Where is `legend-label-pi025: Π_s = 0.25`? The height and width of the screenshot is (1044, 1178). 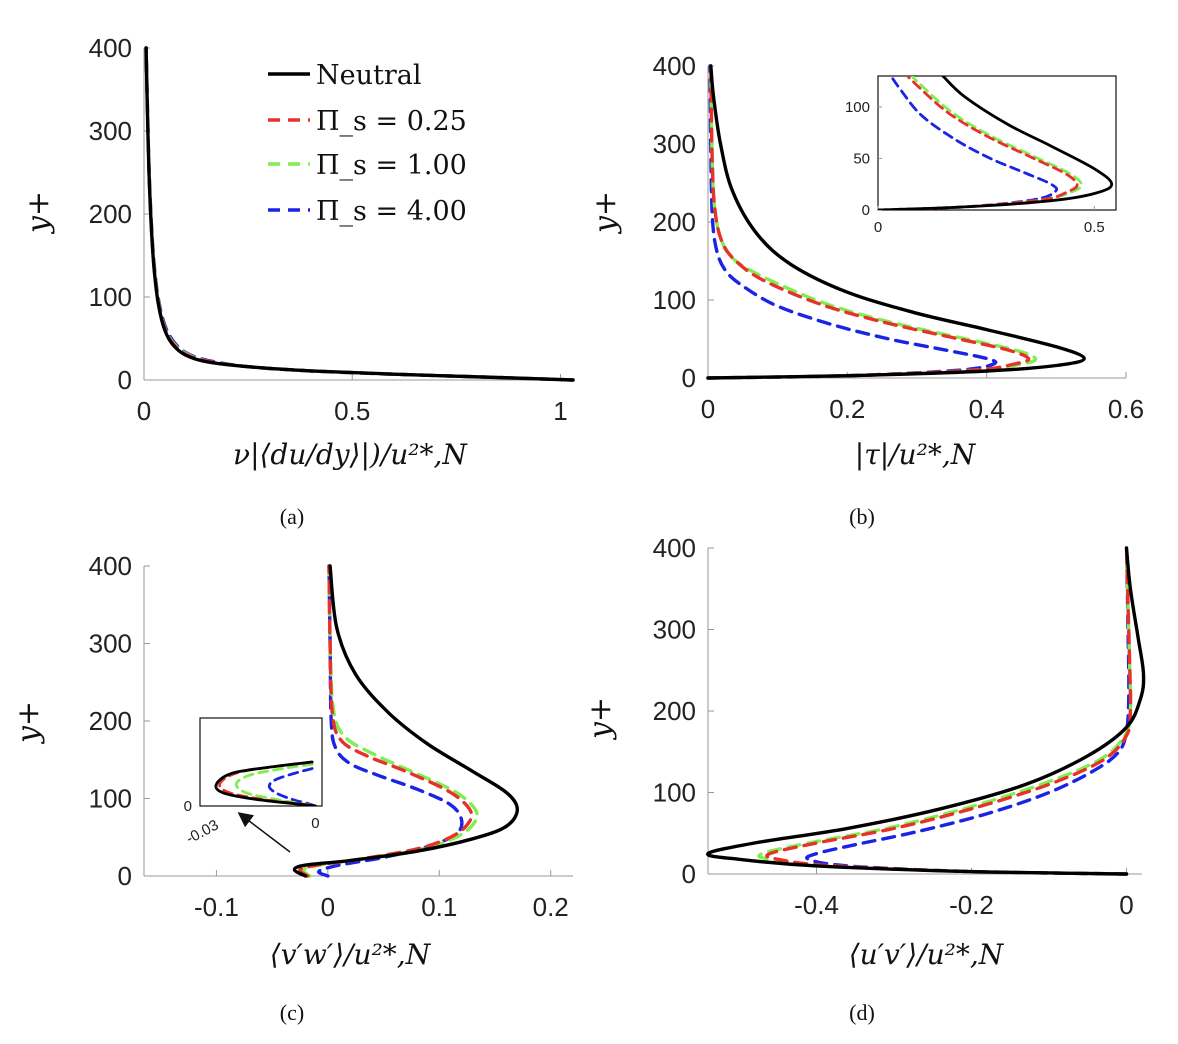
legend-label-pi025: Π_s = 0.25 is located at coordinates (391, 121).